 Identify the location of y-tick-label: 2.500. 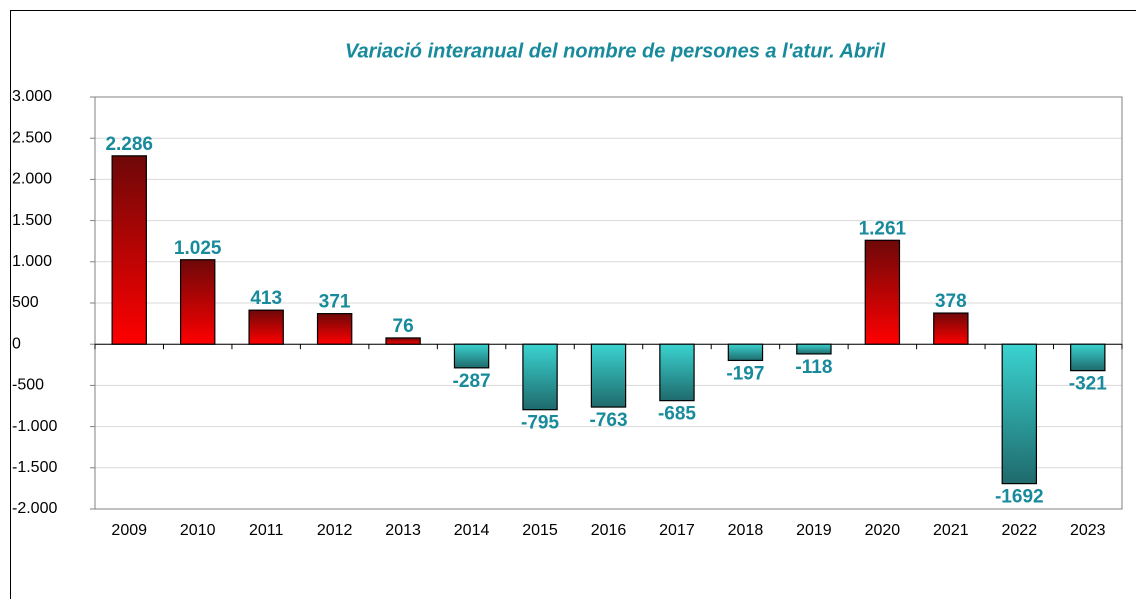
(32, 137).